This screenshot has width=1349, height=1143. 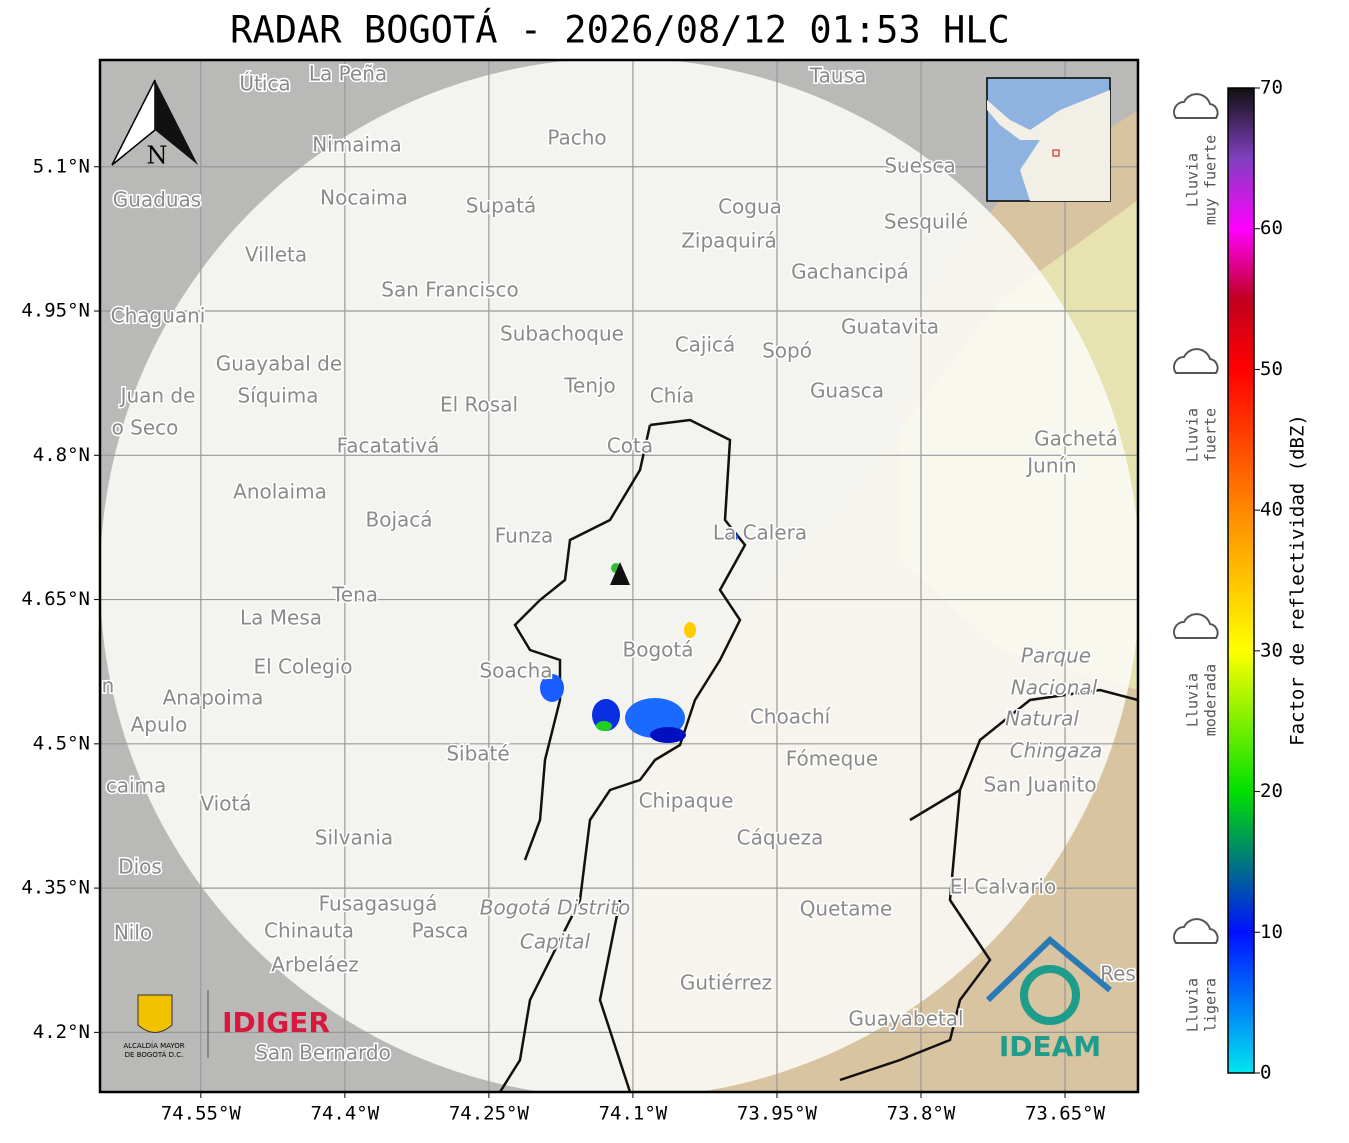 I want to click on place-label: Sopó, so click(x=787, y=351).